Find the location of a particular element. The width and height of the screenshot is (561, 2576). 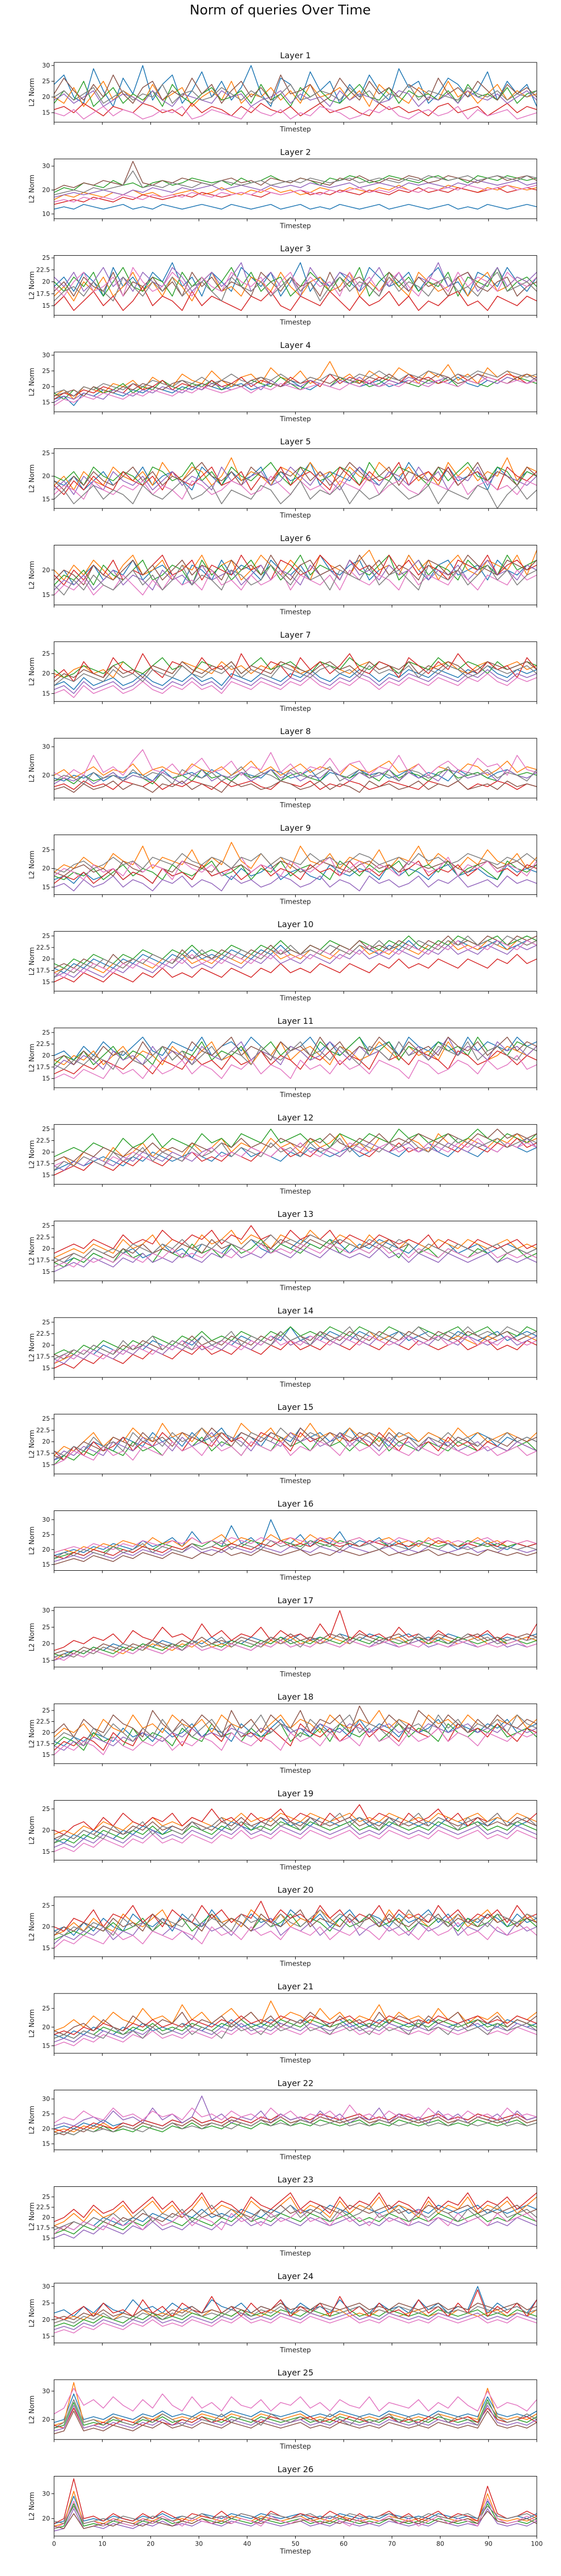

layer-panel: Layer 20 15 20 25 Timestep L2 Norm is located at coordinates (282, 1927).